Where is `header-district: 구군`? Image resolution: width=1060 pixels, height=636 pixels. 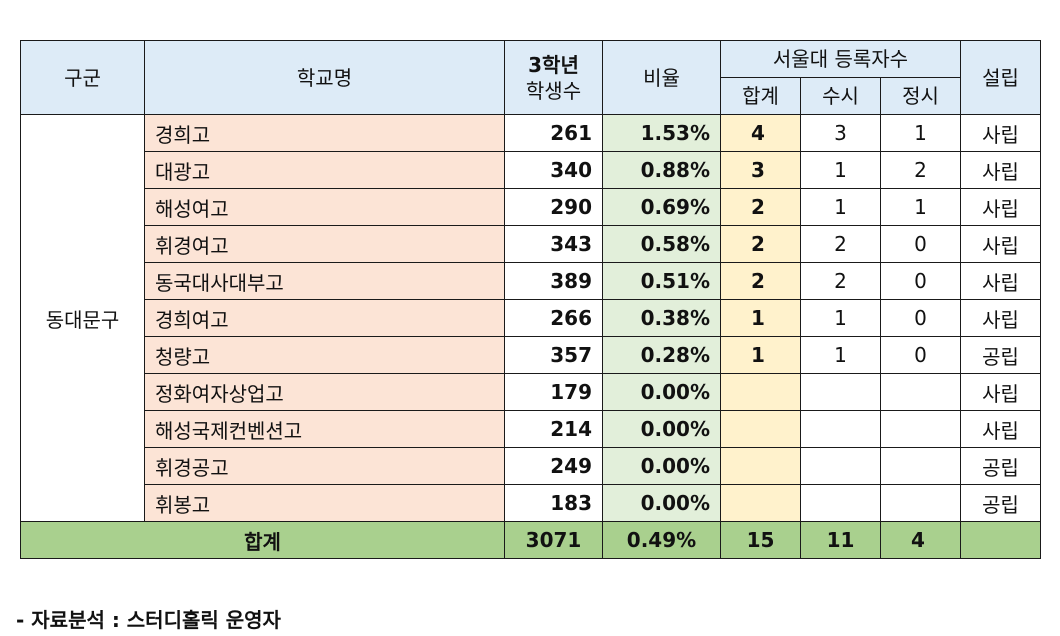
header-district: 구군 is located at coordinates (82, 77).